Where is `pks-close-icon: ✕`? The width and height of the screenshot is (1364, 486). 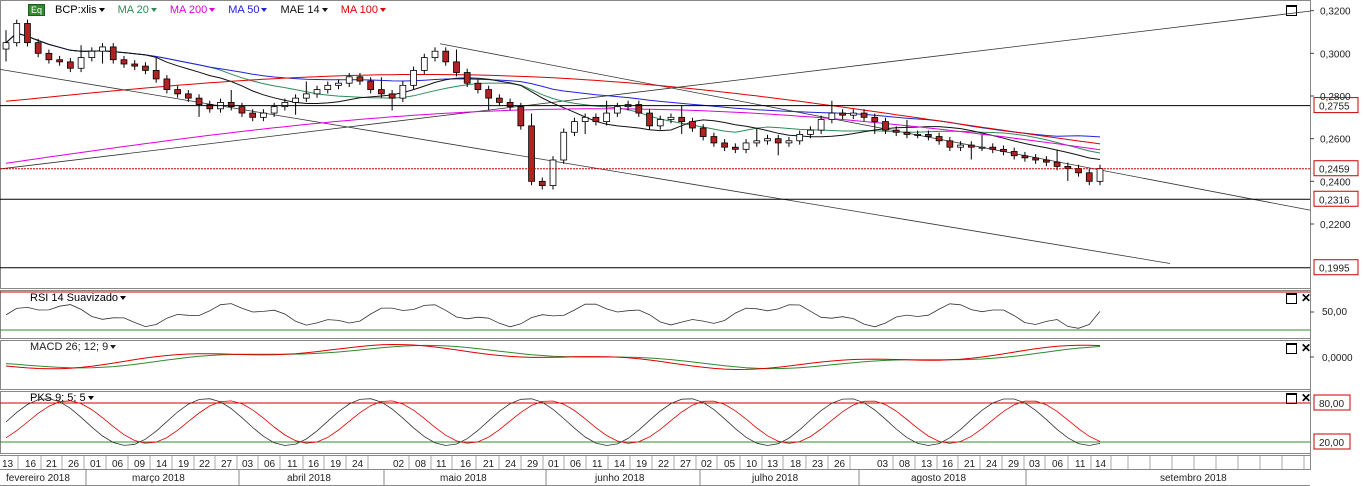 pks-close-icon: ✕ is located at coordinates (1306, 398).